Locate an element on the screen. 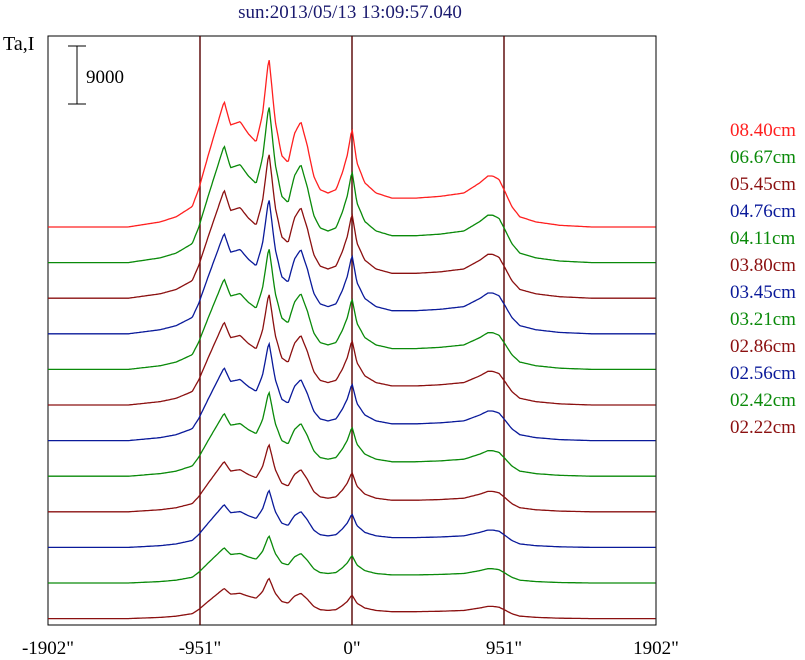  x-tick-label: -1902" is located at coordinates (48, 648).